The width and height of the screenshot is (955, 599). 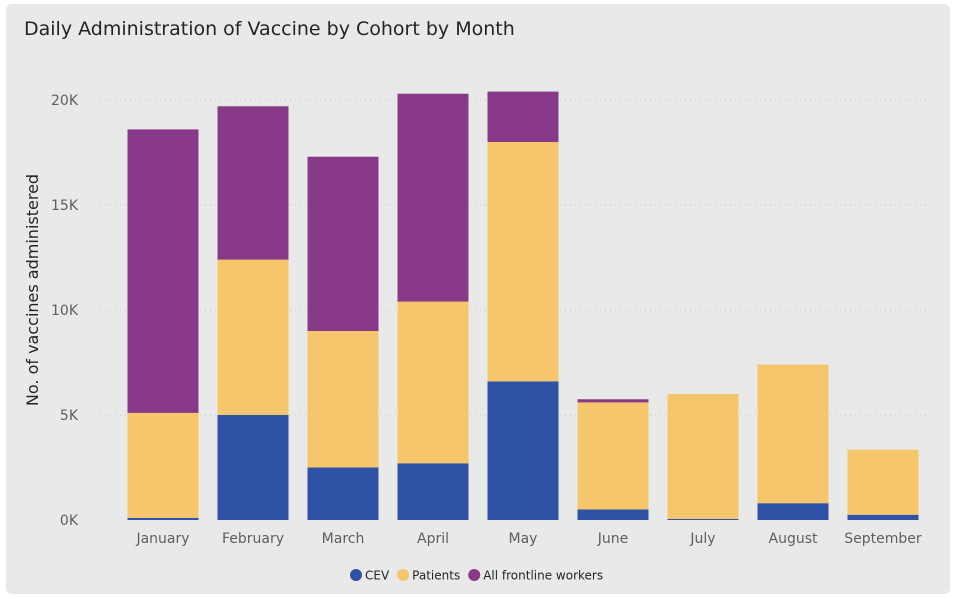 I want to click on y-tick-label: 0K, so click(x=69, y=521).